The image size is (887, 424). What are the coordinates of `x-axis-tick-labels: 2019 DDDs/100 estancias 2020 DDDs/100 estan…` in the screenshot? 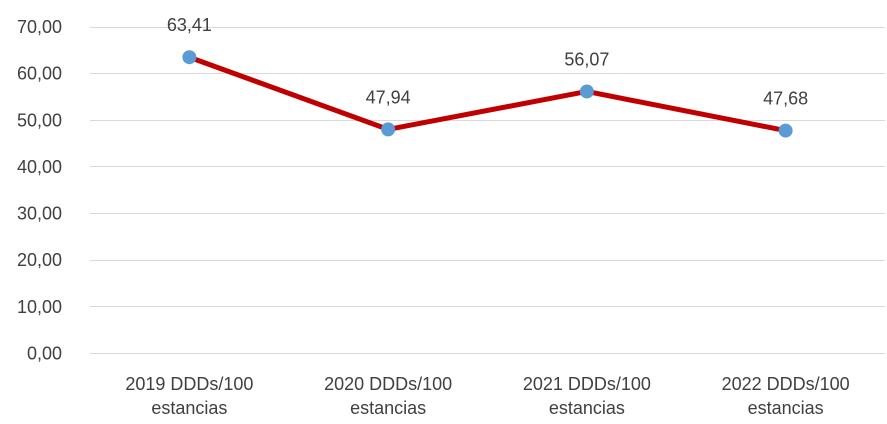 It's located at (487, 396).